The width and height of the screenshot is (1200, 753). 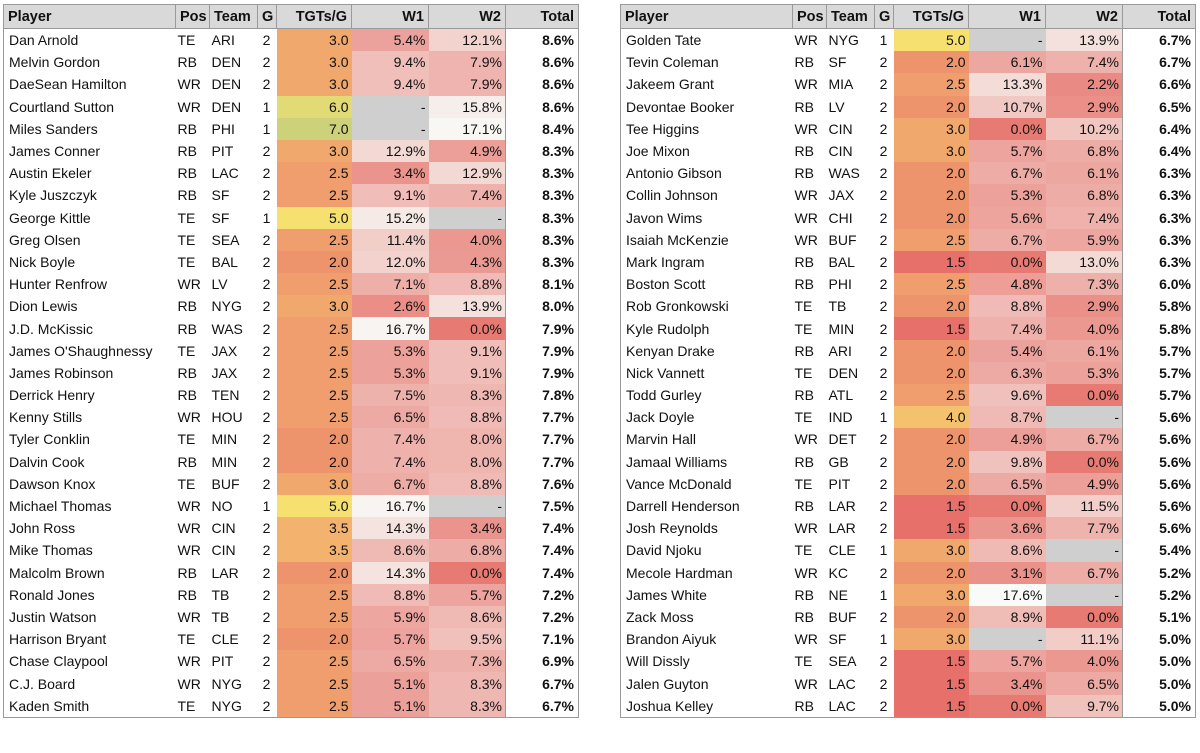 I want to click on total-share-cell: 8.3%, so click(x=542, y=239).